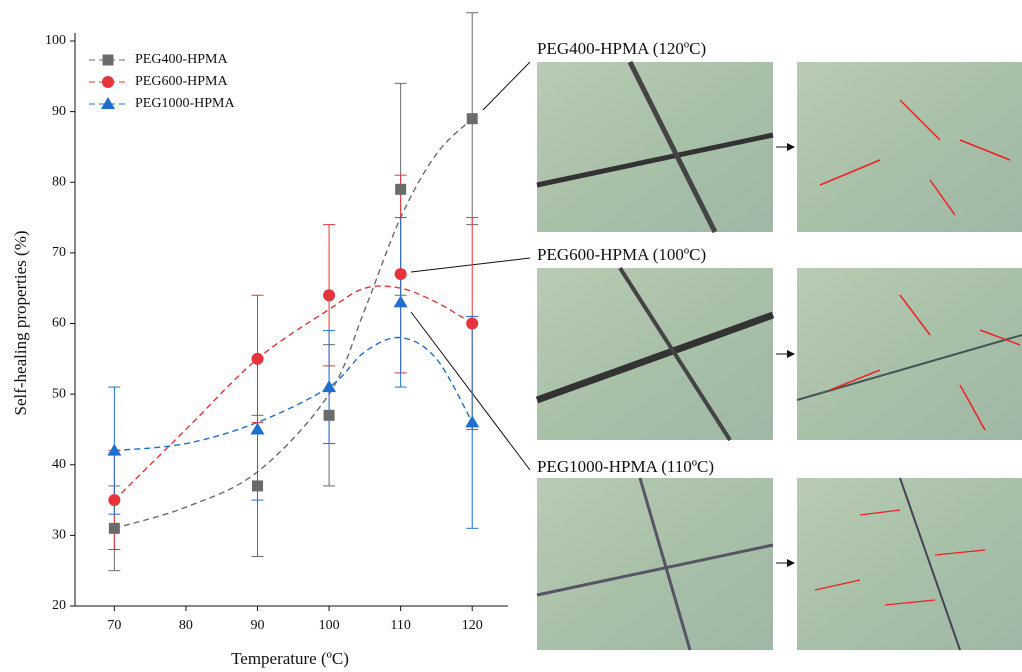 The width and height of the screenshot is (1022, 672). Describe the element at coordinates (258, 625) in the screenshot. I see `x-tick-label: 90` at that location.